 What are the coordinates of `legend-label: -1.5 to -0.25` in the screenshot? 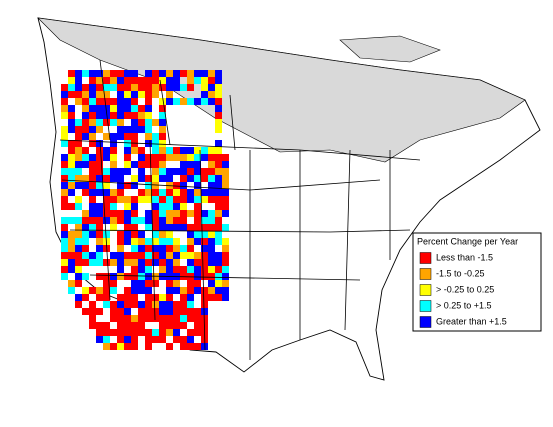 It's located at (460, 273).